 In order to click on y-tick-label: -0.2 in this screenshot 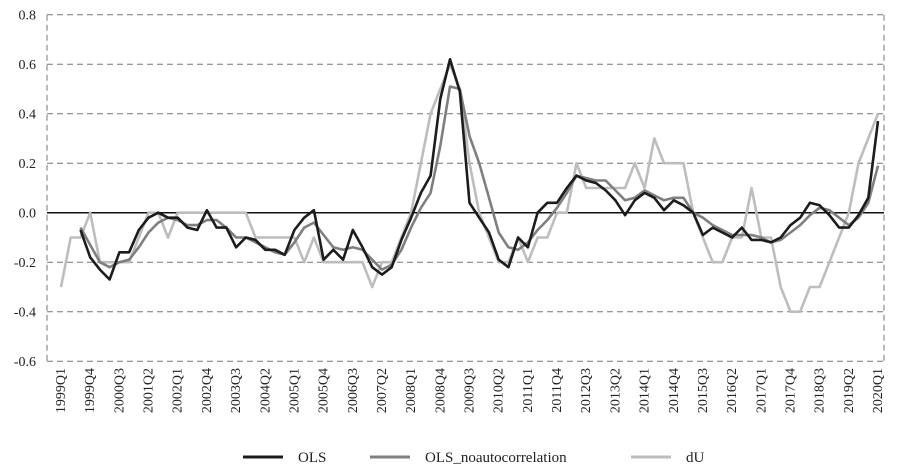, I will do `click(25, 263)`.